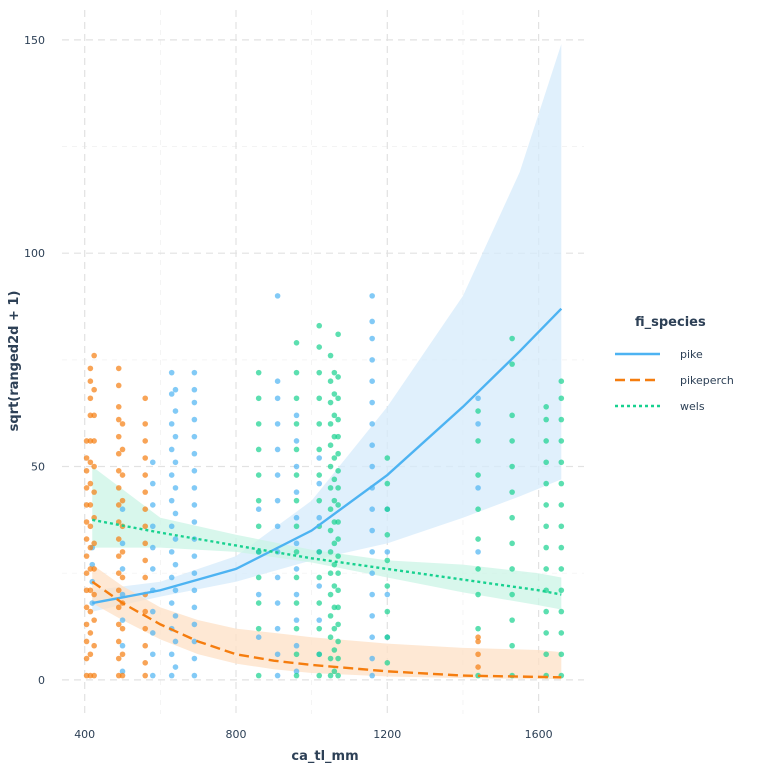  I want to click on legend-title: fi_species, so click(670, 322).